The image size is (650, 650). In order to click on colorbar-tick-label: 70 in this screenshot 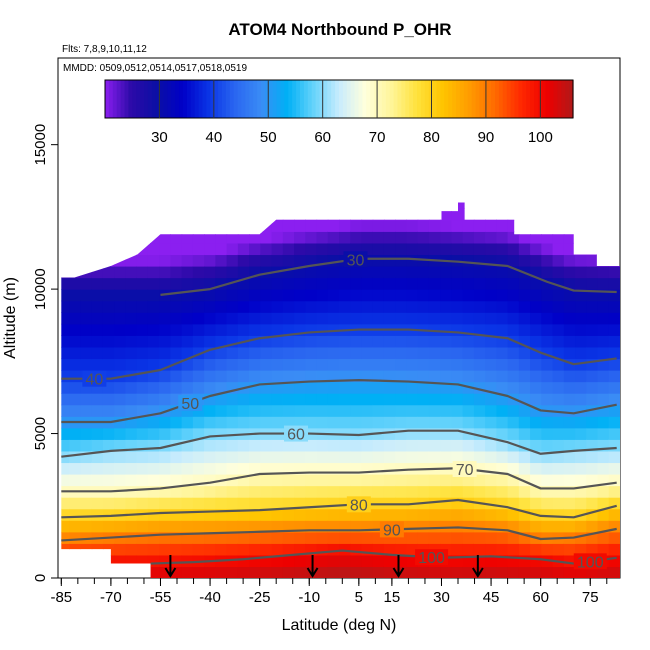, I will do `click(377, 137)`.